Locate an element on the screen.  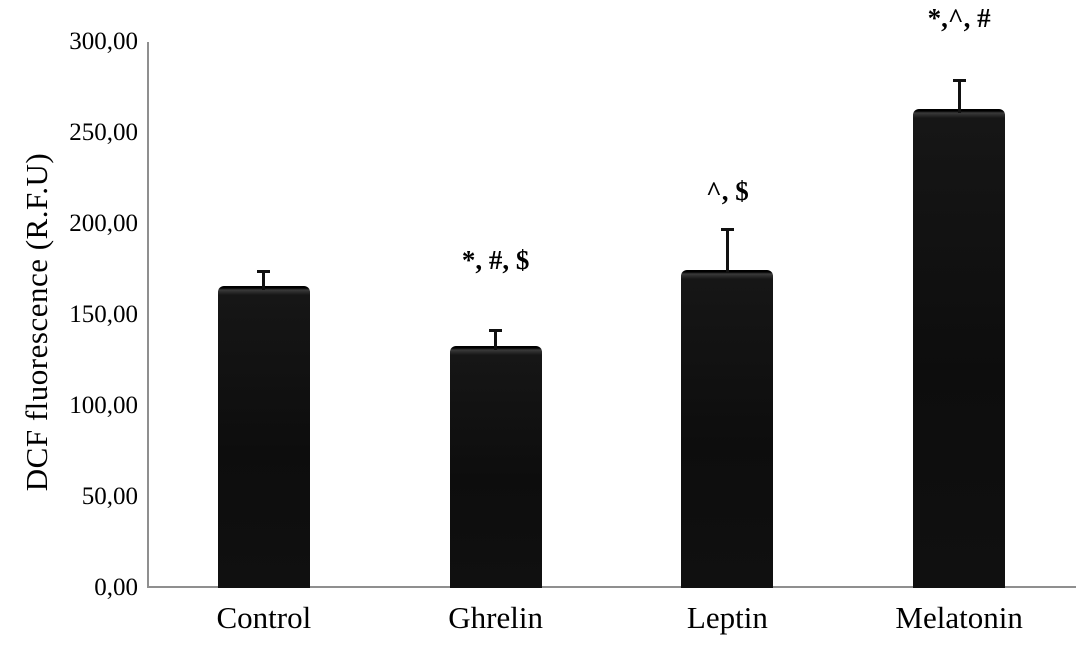
y-axis-line is located at coordinates (148, 315).